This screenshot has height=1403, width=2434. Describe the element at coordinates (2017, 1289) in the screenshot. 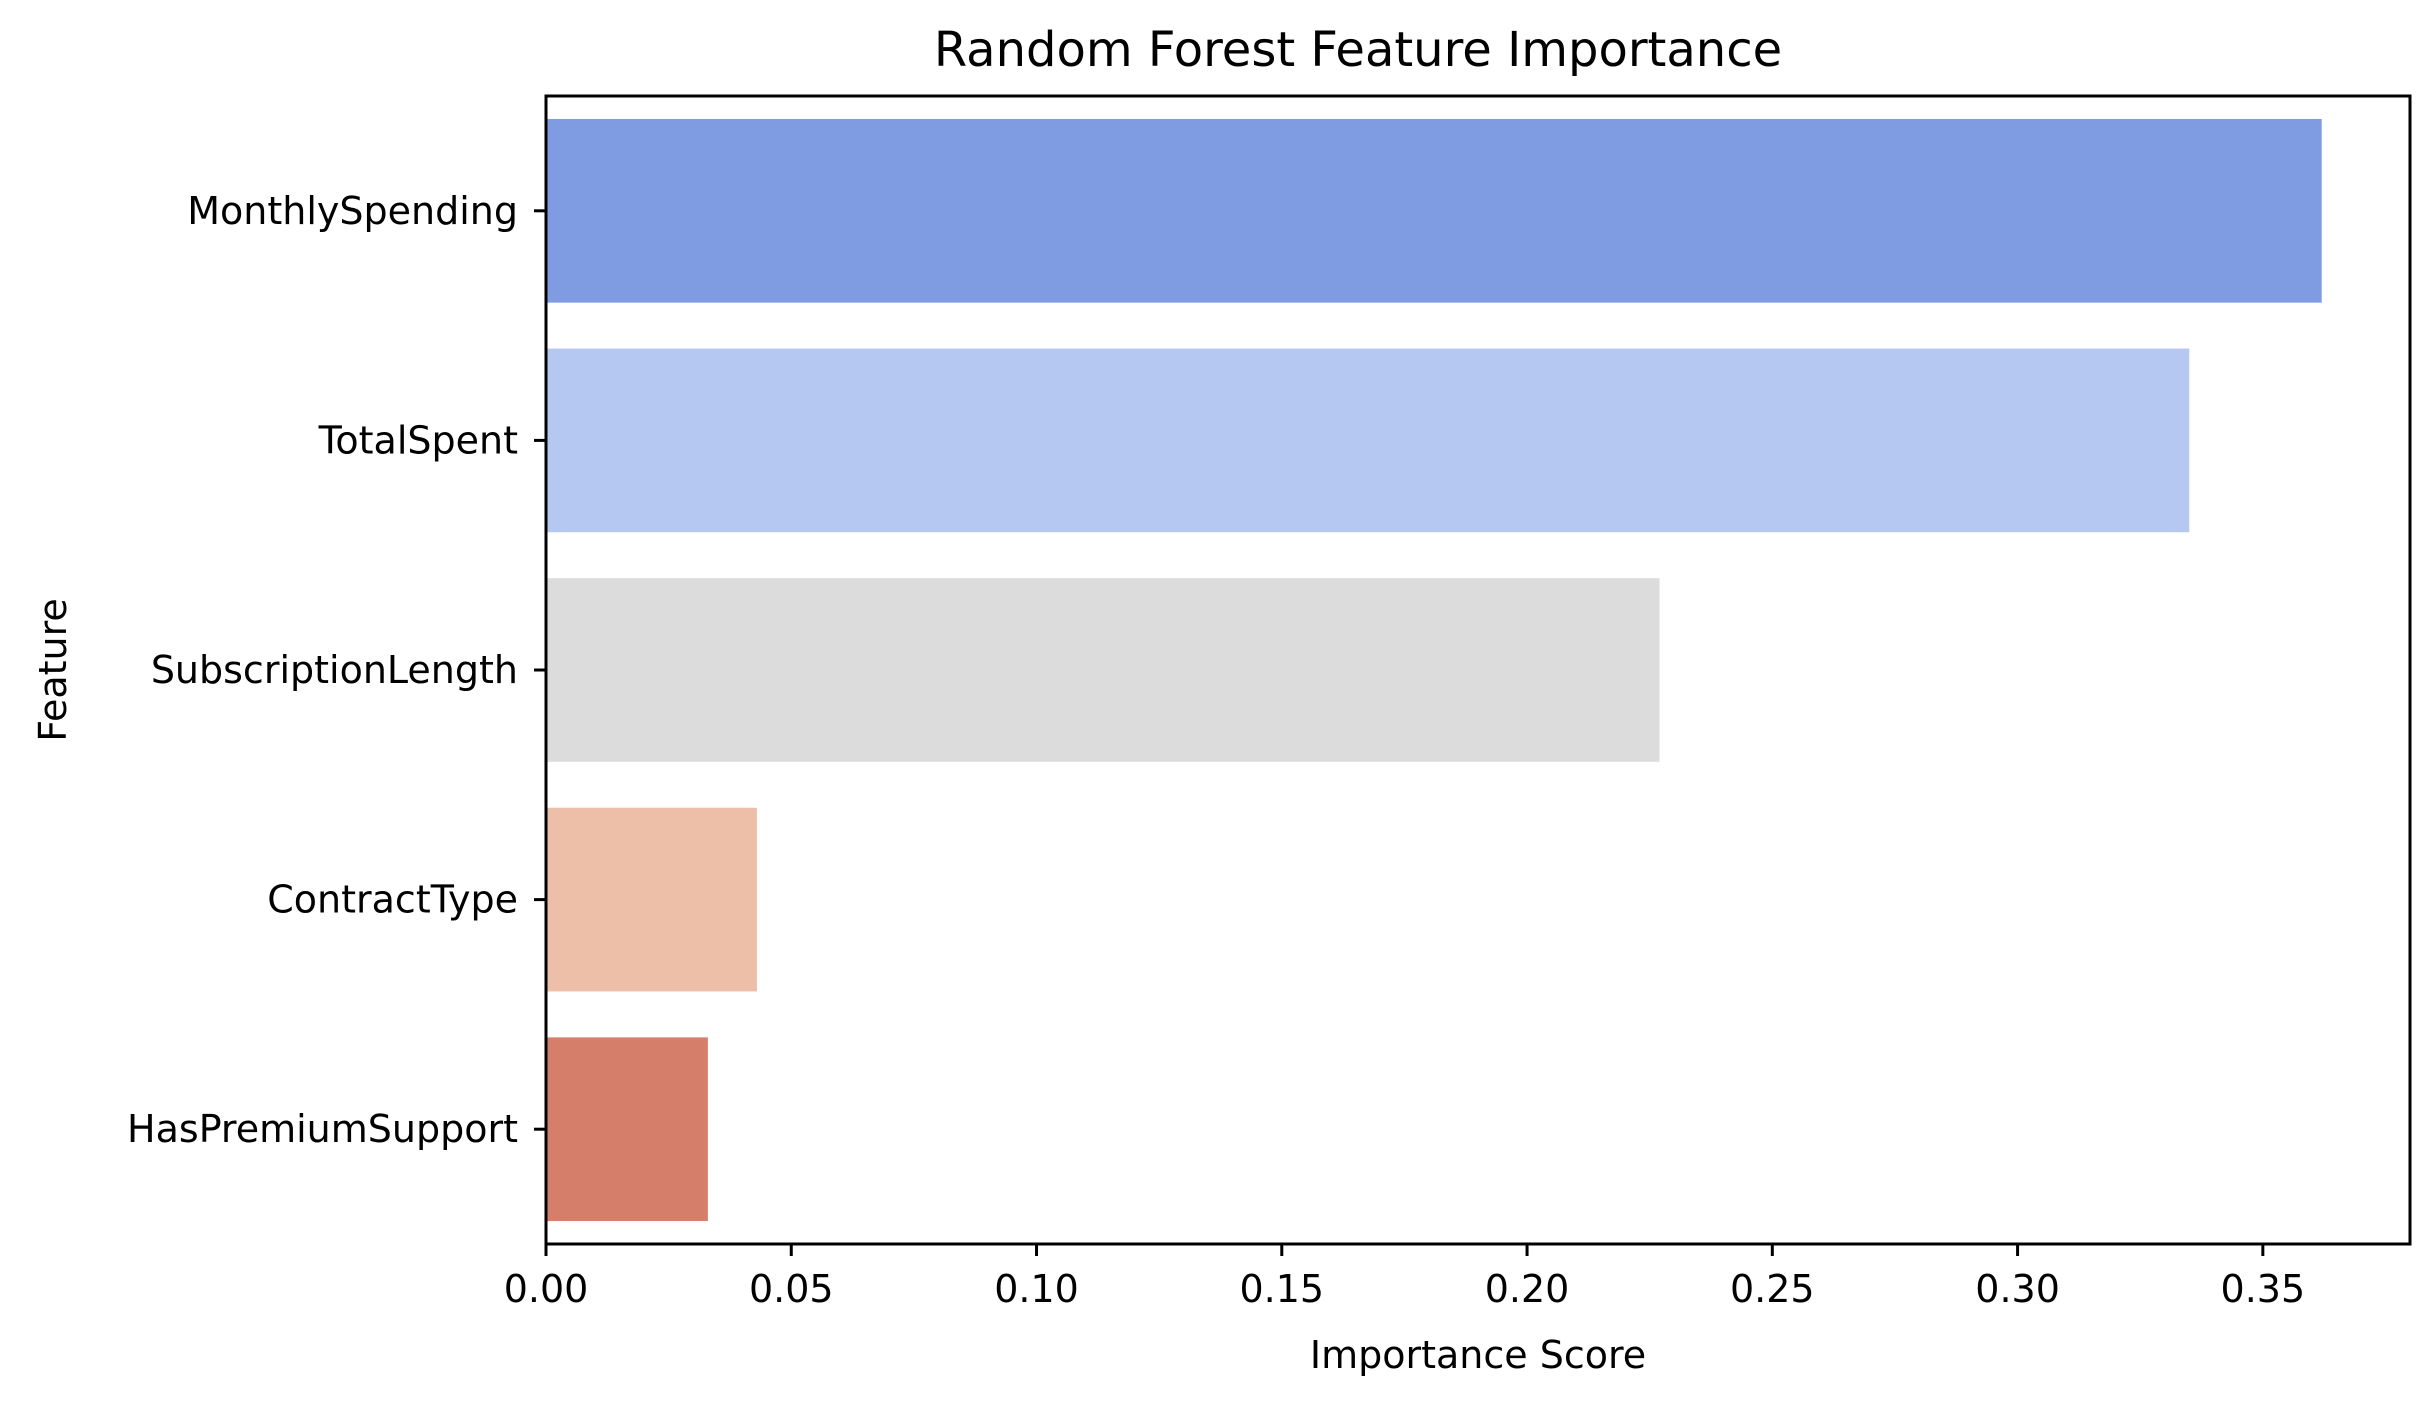

I see `x-tick-label: 0.30` at that location.